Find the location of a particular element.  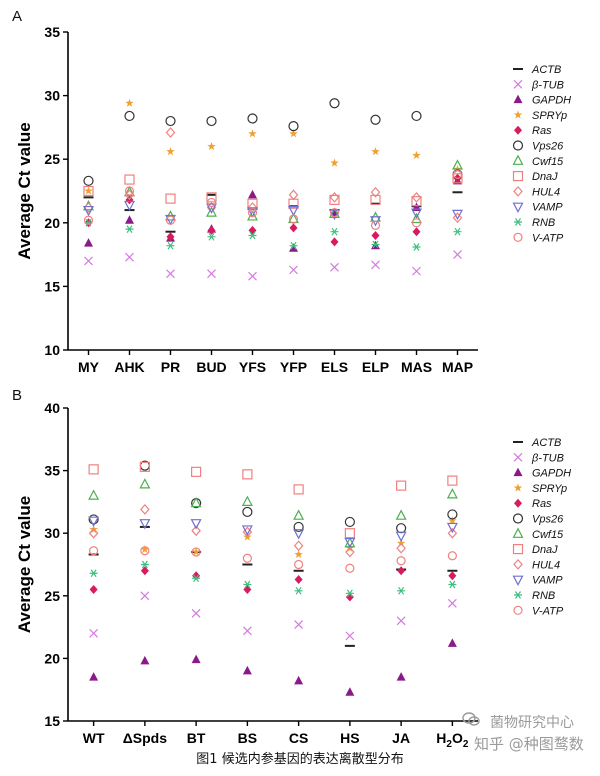

series-gapdh is located at coordinates (273, 667).